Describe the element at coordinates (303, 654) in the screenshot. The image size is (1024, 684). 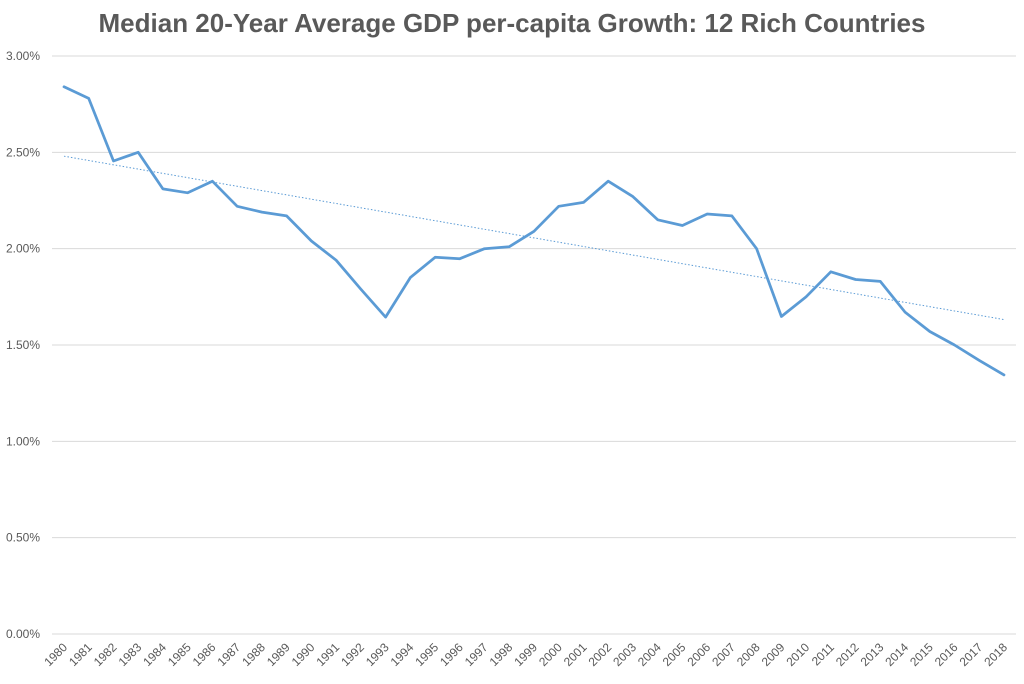
I see `x-tick-label: 1990` at that location.